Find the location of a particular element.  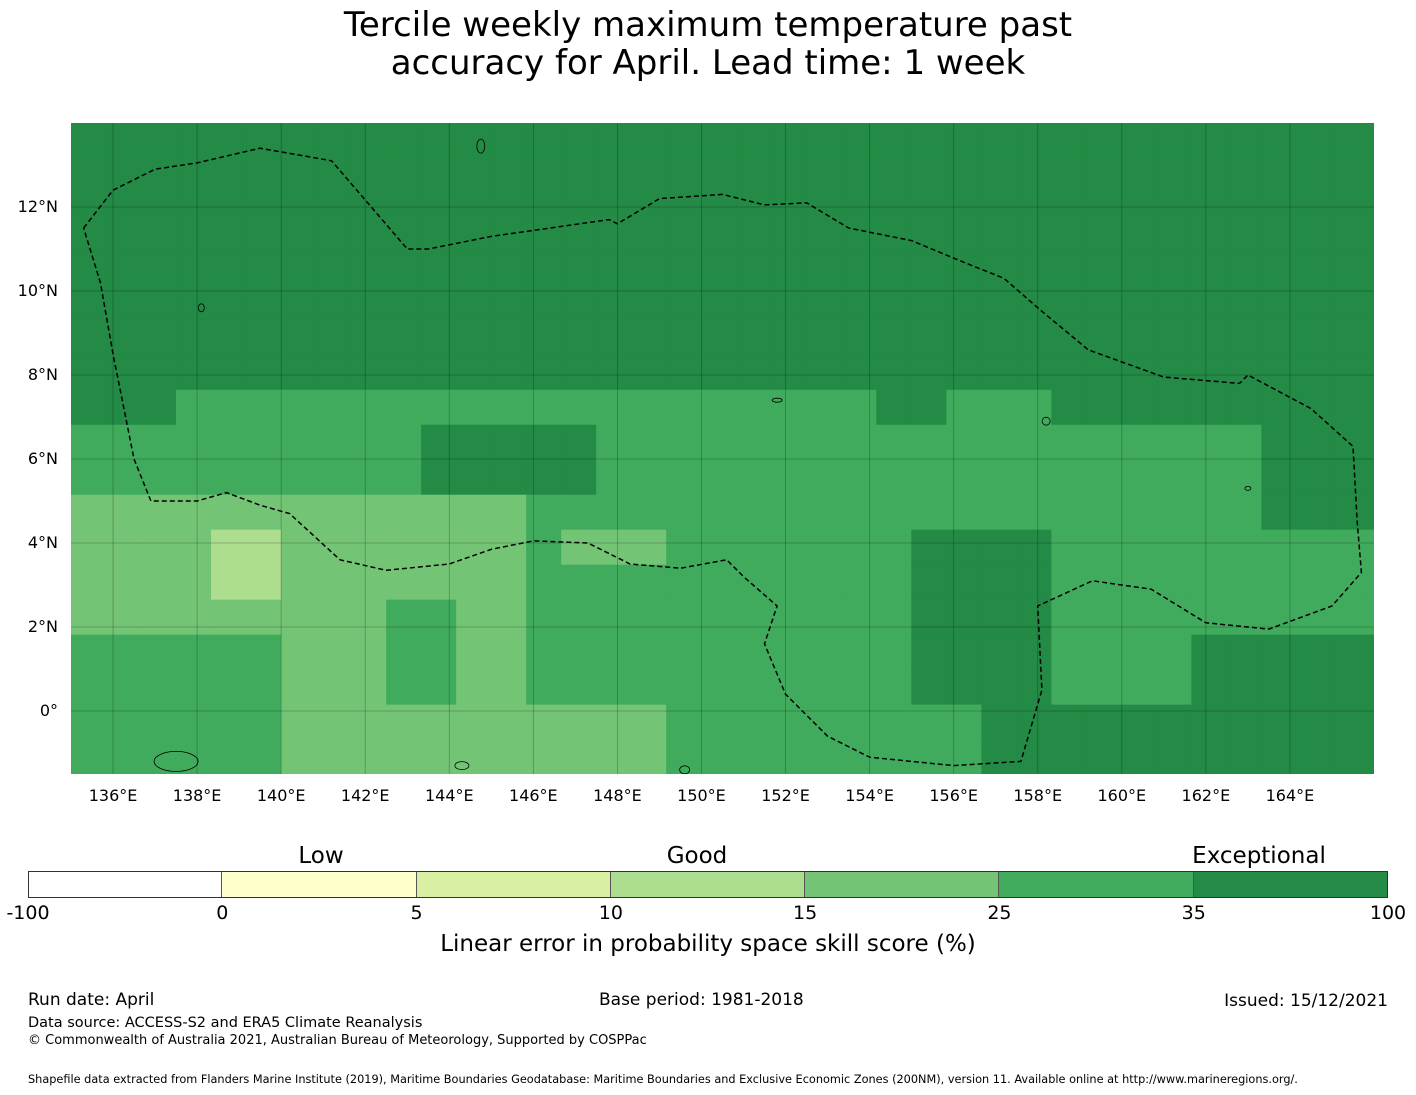

category-low: Low is located at coordinates (321, 856).